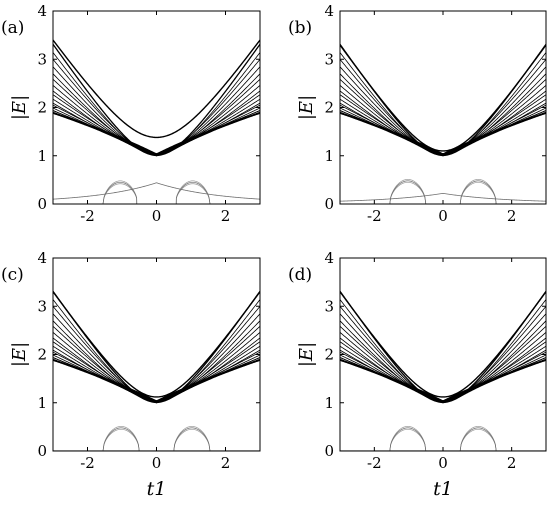  What do you see at coordinates (300, 275) in the screenshot?
I see `panel-label: (d)` at bounding box center [300, 275].